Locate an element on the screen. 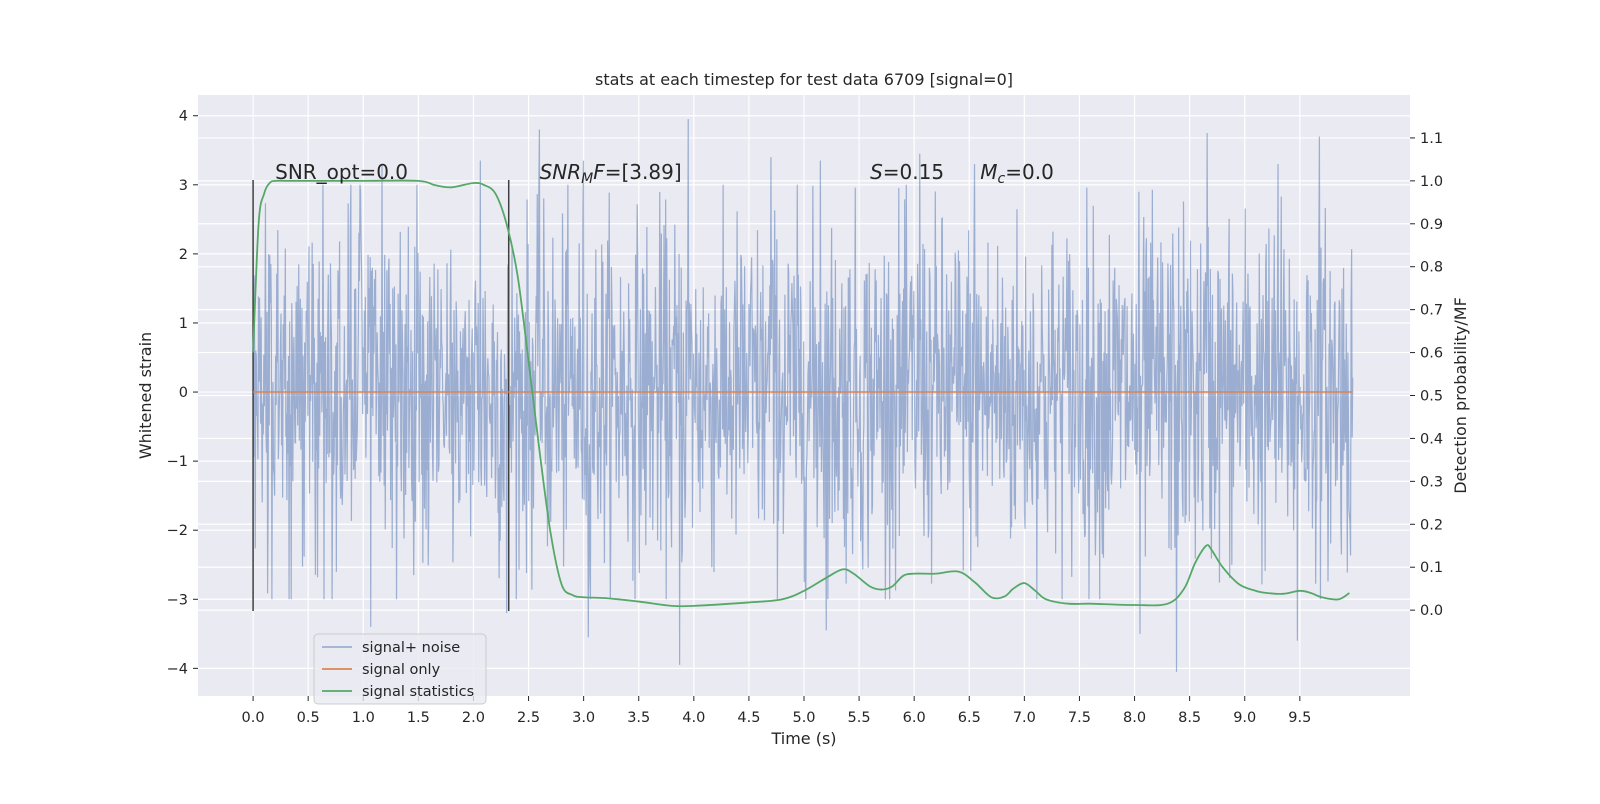 The image size is (1600, 804). x-tick-label: 9.0 is located at coordinates (1244, 718).